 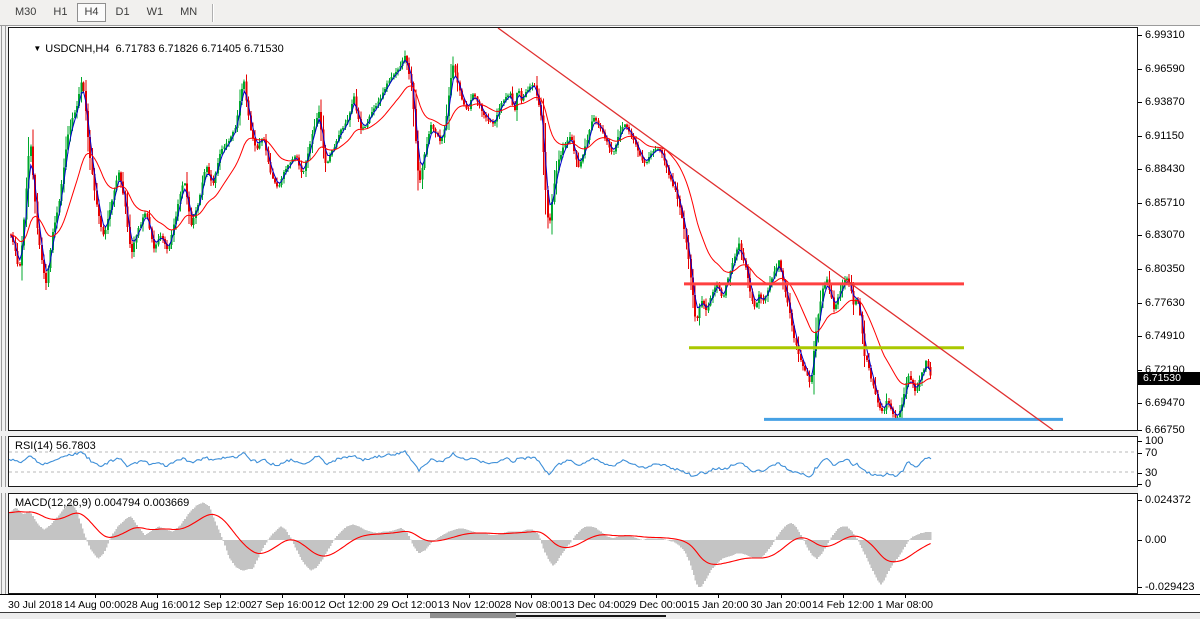 I want to click on time-axis-label: 30 Jul 2018, so click(x=35, y=605).